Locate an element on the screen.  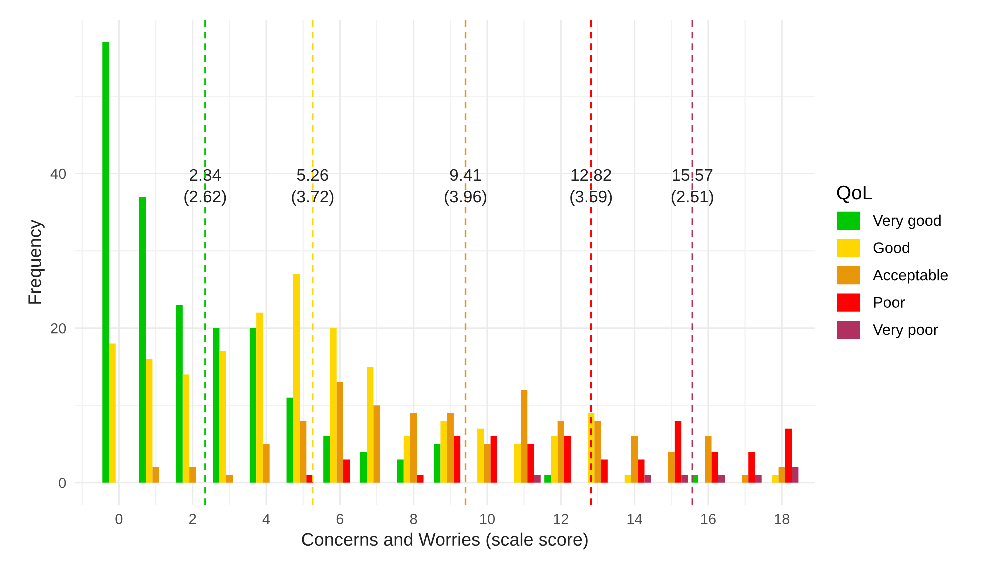
legend-title: QoL is located at coordinates (855, 195).